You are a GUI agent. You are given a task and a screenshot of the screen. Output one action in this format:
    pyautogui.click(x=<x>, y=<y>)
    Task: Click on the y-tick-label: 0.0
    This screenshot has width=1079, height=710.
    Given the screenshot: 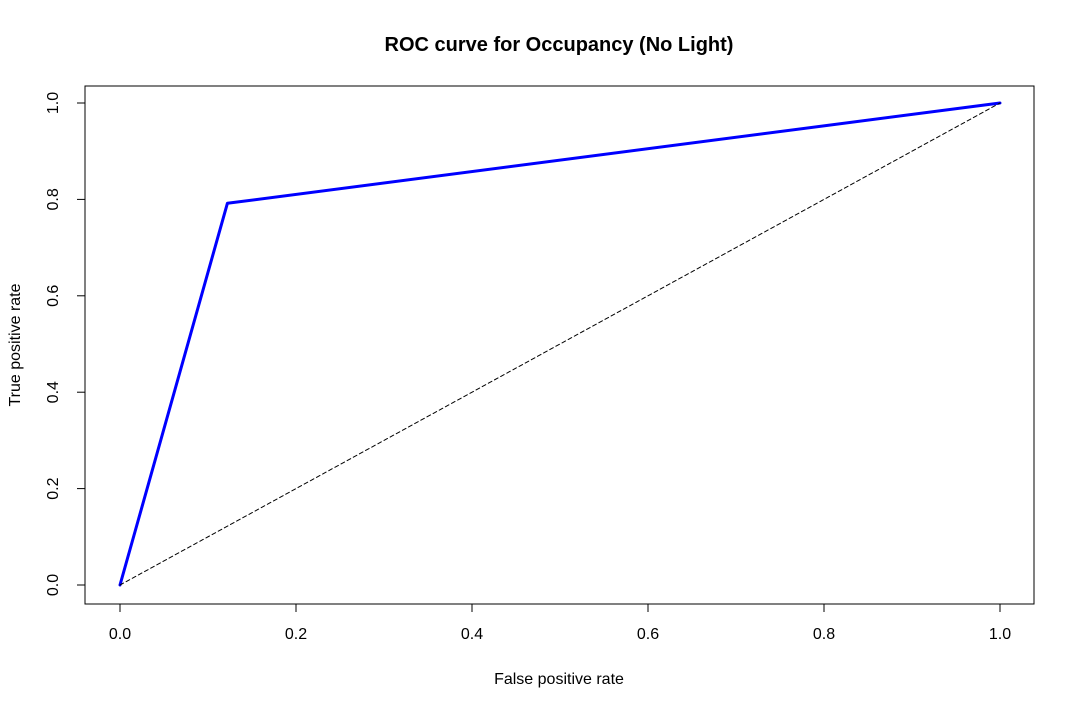 What is the action you would take?
    pyautogui.click(x=53, y=585)
    